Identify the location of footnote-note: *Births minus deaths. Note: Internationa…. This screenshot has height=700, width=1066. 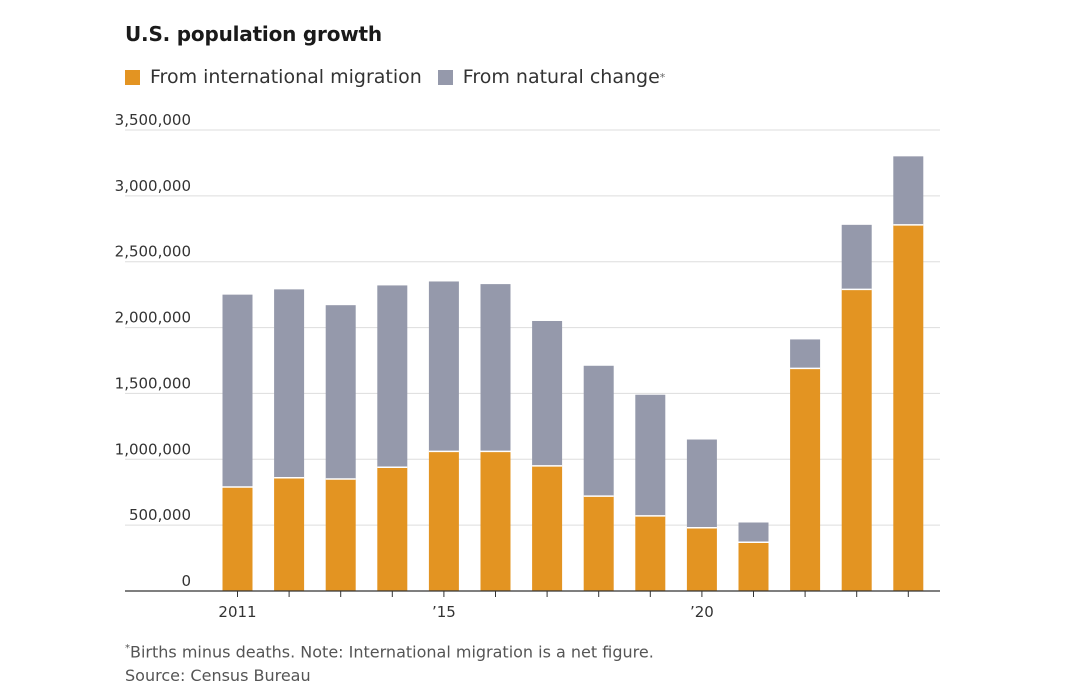
(389, 650).